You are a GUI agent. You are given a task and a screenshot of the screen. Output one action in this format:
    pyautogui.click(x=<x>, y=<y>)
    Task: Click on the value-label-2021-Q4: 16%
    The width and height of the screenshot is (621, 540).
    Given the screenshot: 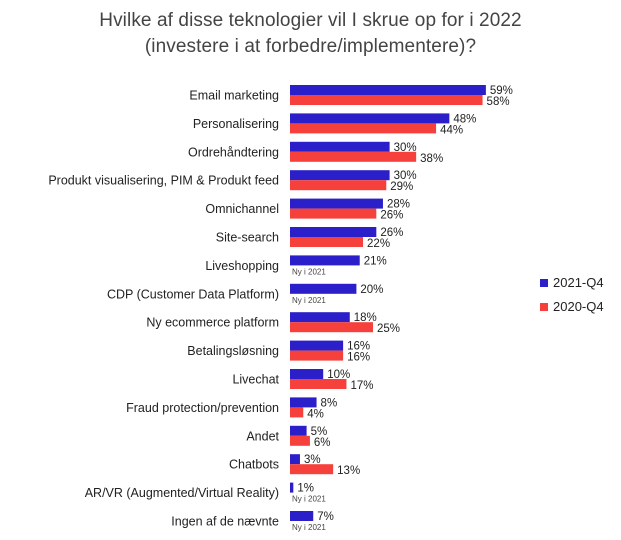 What is the action you would take?
    pyautogui.click(x=358, y=347)
    